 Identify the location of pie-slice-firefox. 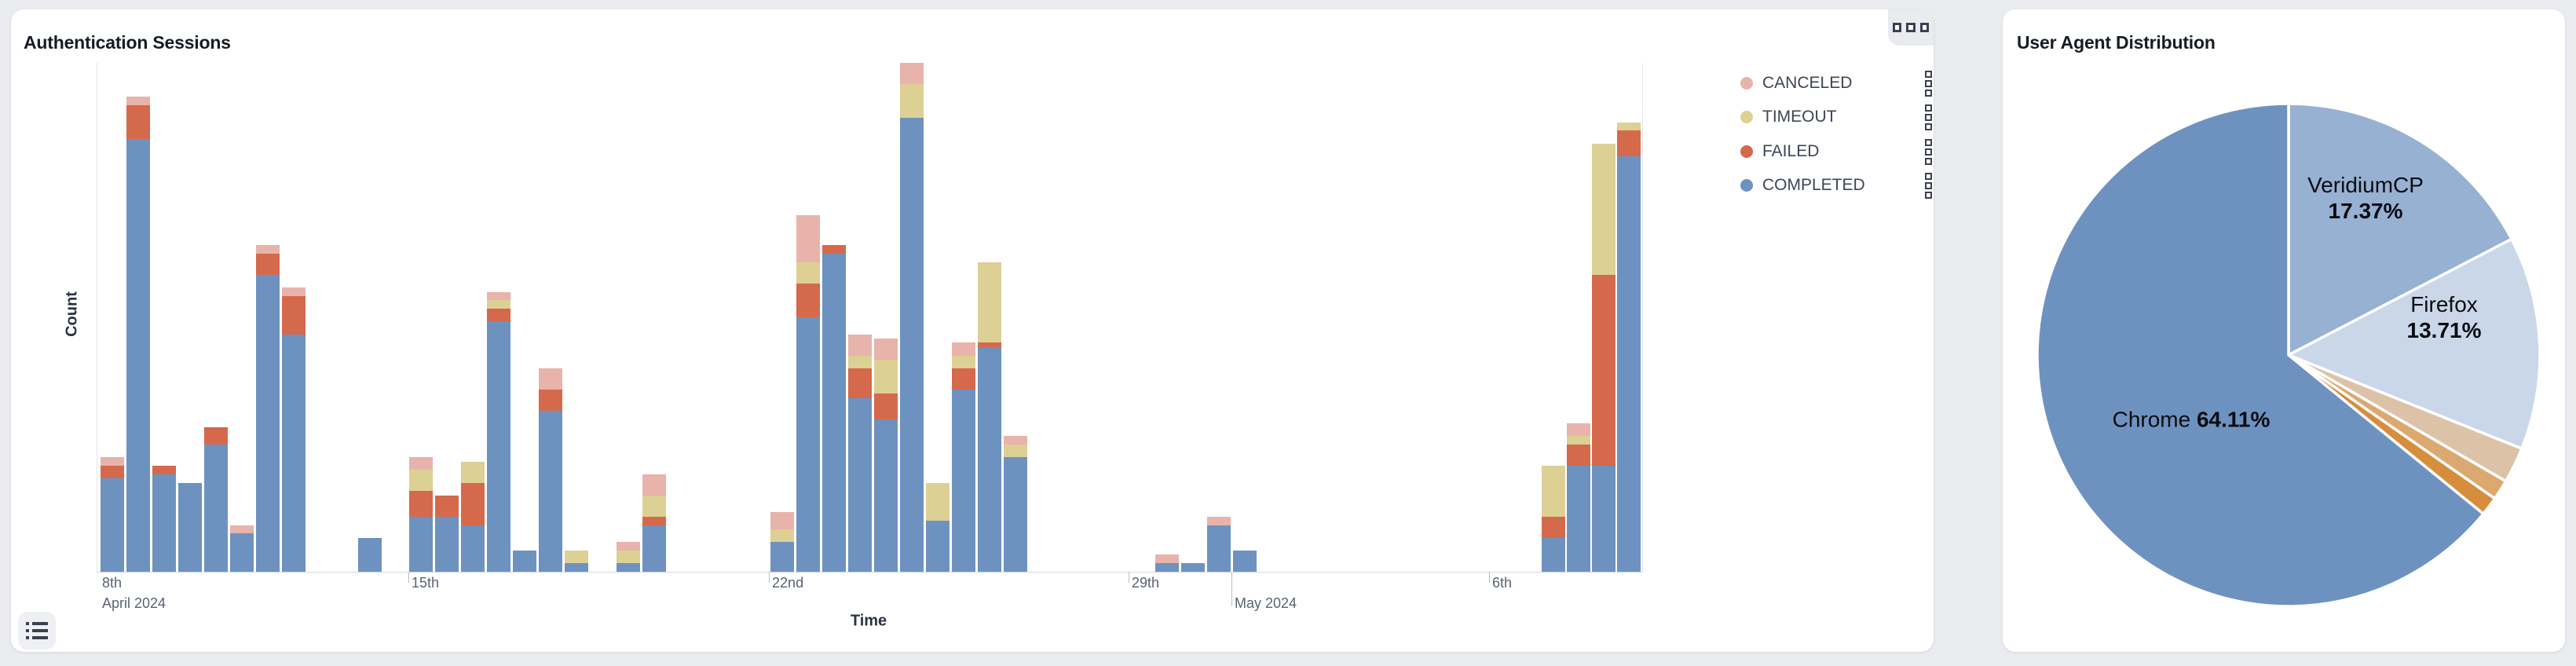
(2414, 344).